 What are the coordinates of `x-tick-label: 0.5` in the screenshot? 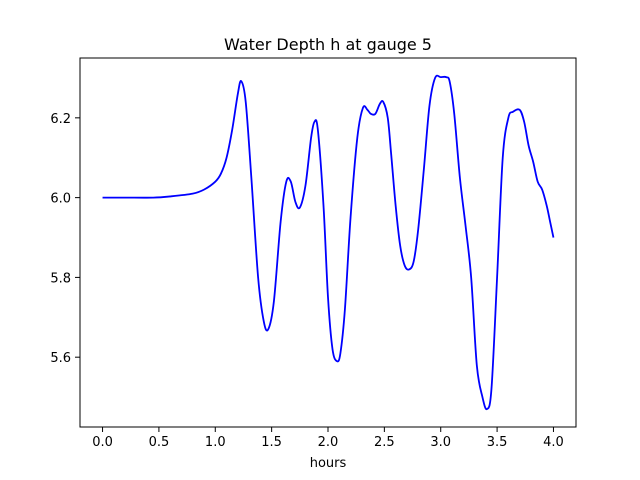 It's located at (159, 442).